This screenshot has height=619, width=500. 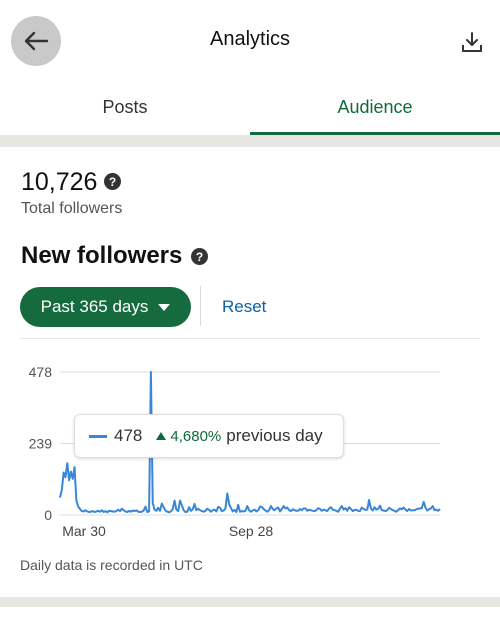 What do you see at coordinates (375, 133) in the screenshot?
I see `active-tab-indicator` at bounding box center [375, 133].